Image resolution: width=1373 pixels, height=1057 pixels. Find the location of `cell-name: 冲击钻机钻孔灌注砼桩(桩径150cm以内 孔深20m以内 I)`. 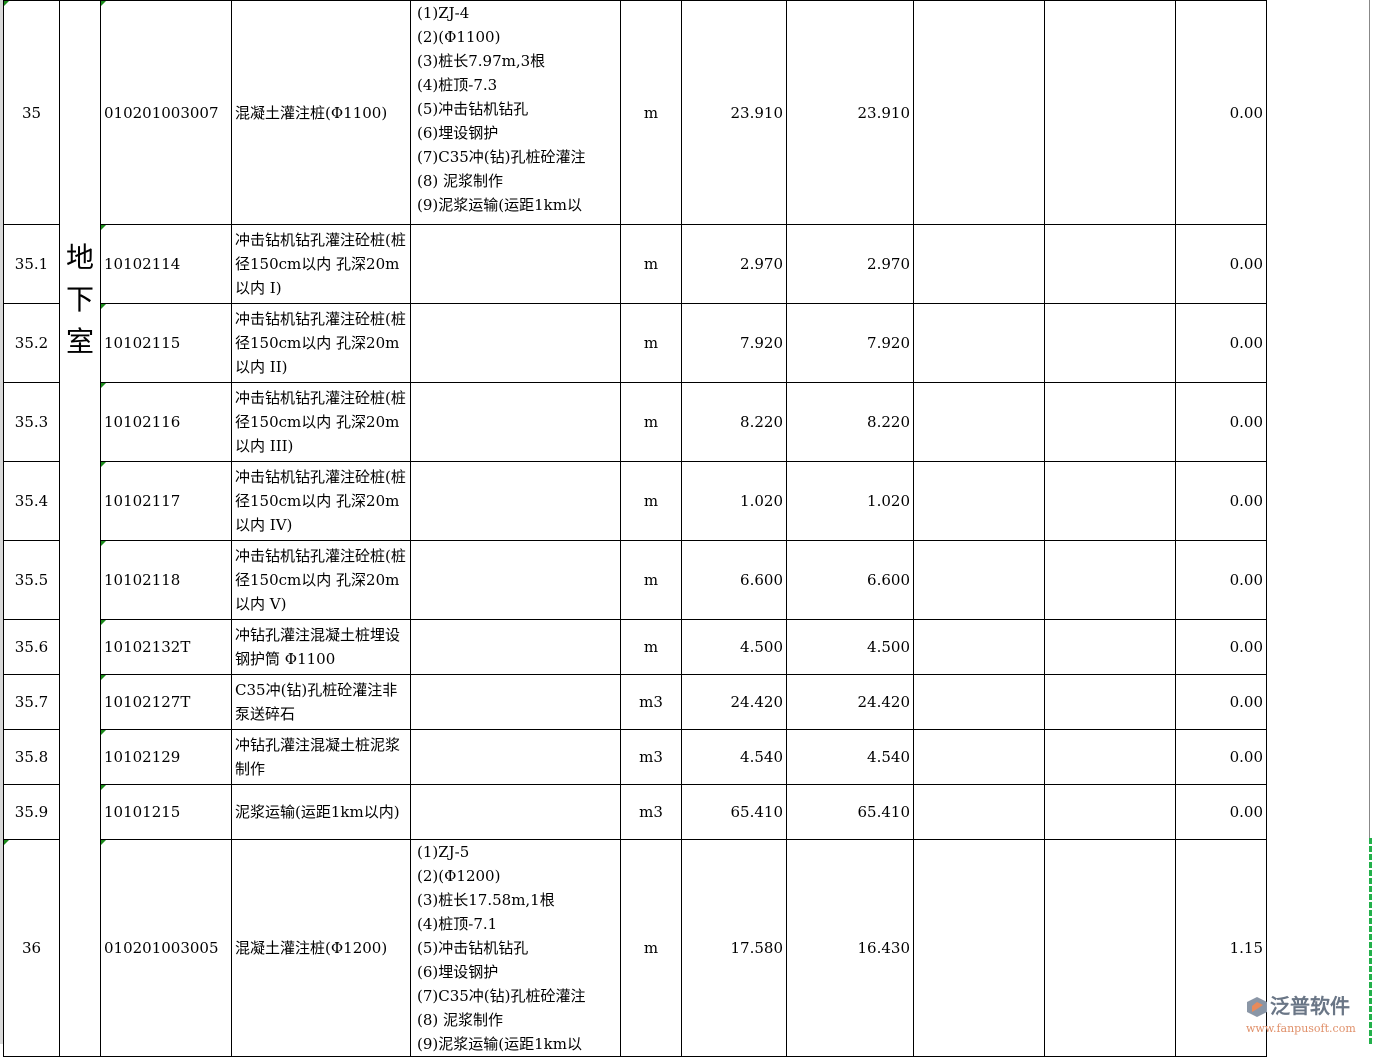

cell-name: 冲击钻机钻孔灌注砼桩(桩径150cm以内 孔深20m以内 I) is located at coordinates (321, 264).